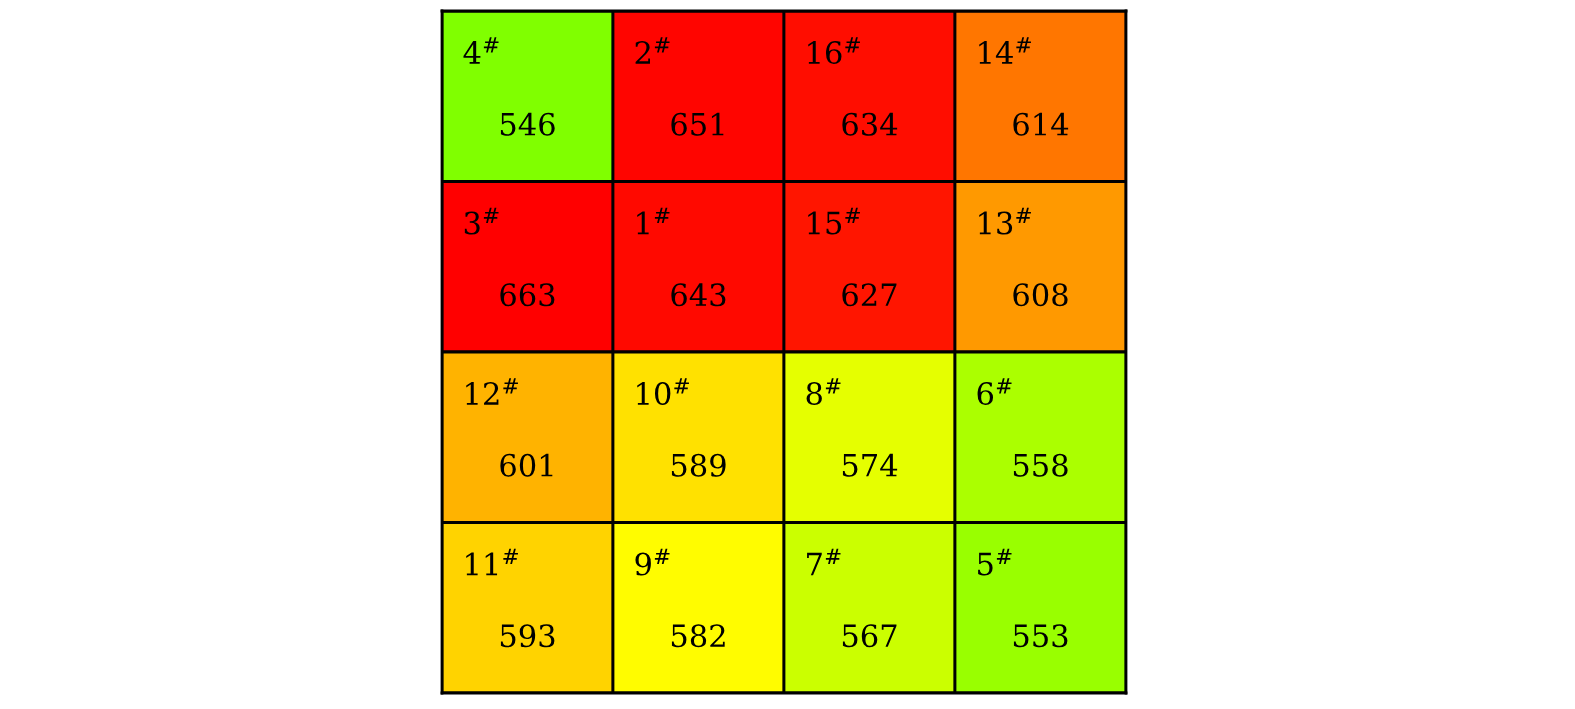 This screenshot has height=709, width=1575. What do you see at coordinates (995, 562) in the screenshot?
I see `annotation: 5$^{#}$` at bounding box center [995, 562].